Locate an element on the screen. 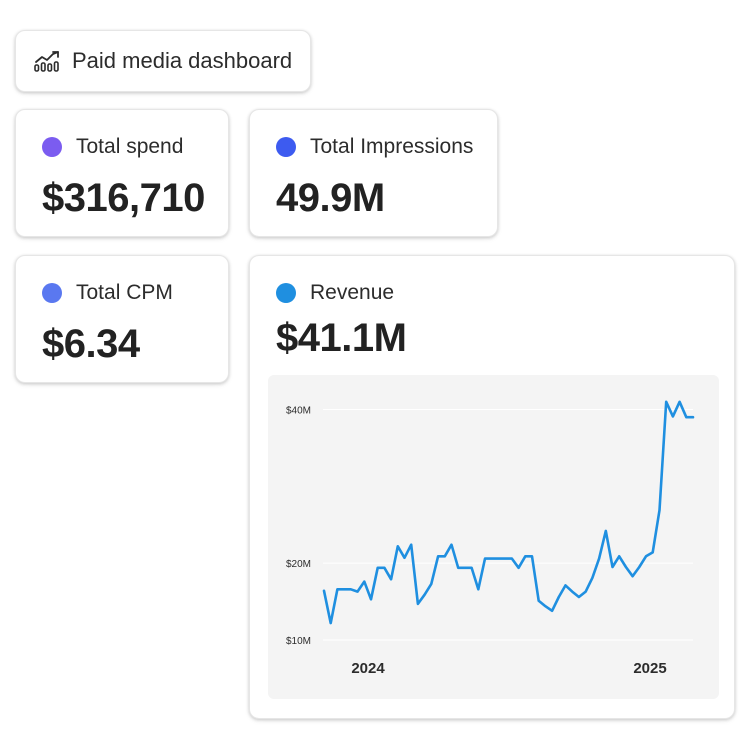 Image resolution: width=750 pixels, height=750 pixels. dashboard-title-card: Paid media dashboard is located at coordinates (163, 61).